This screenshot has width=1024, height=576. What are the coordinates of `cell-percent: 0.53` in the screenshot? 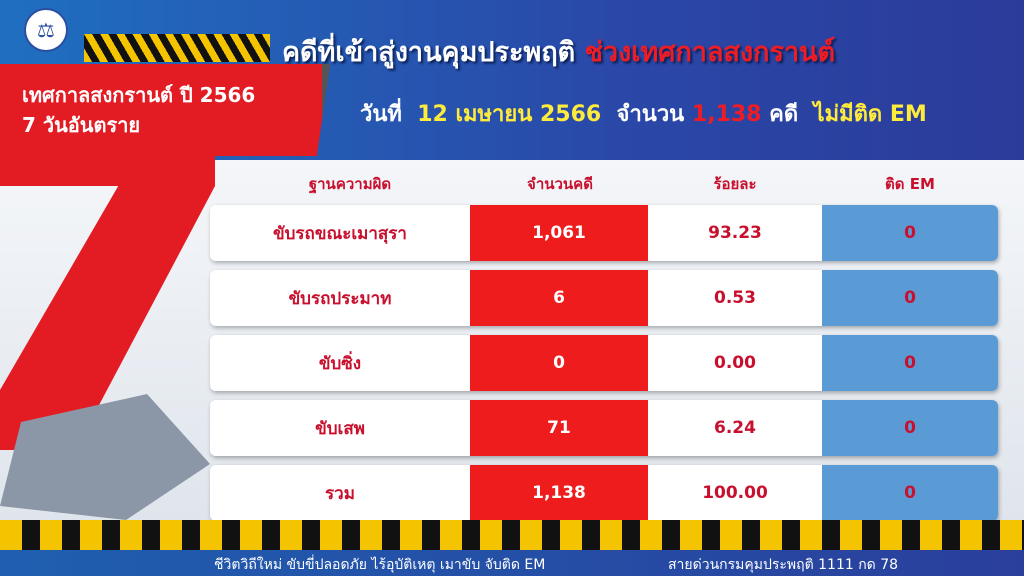 It's located at (735, 298).